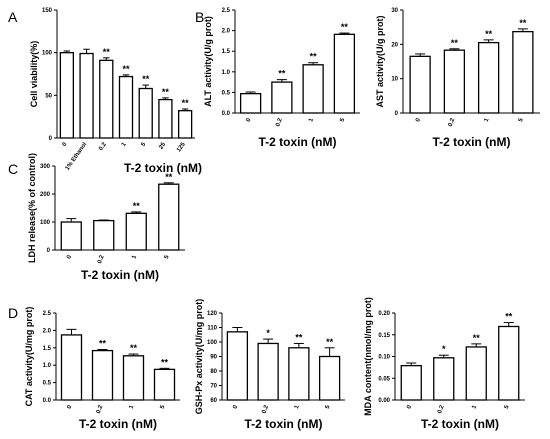 This screenshot has width=550, height=439. Describe the element at coordinates (213, 372) in the screenshot. I see `y-tick-label: 80` at that location.